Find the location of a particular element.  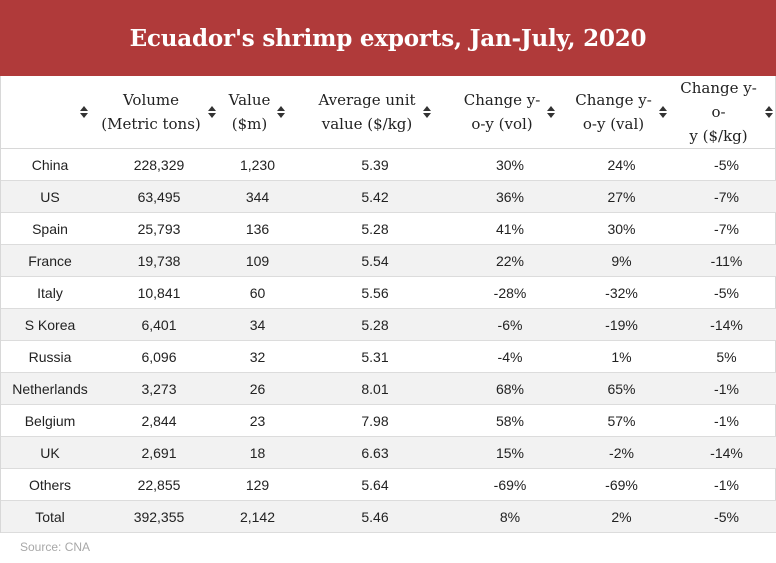

cell-country: China is located at coordinates (50, 164).